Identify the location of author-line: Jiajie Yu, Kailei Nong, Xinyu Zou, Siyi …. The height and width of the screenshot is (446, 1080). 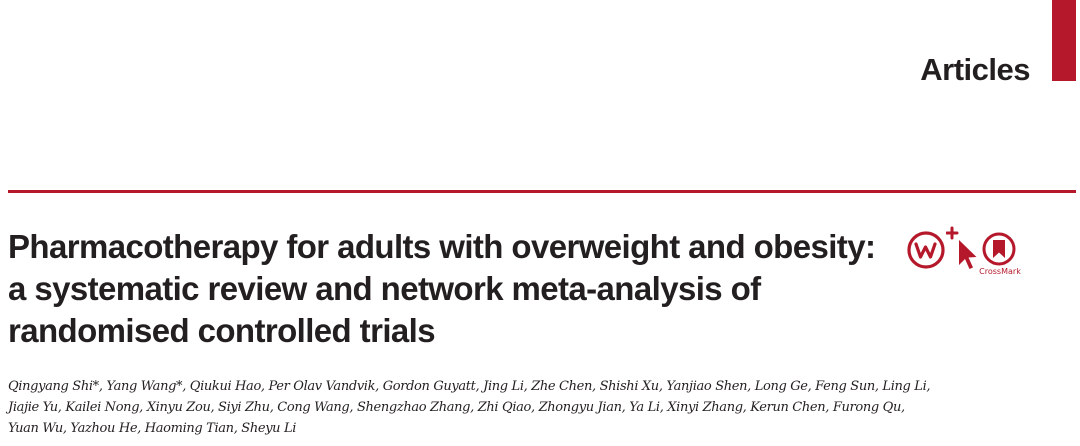
(456, 407).